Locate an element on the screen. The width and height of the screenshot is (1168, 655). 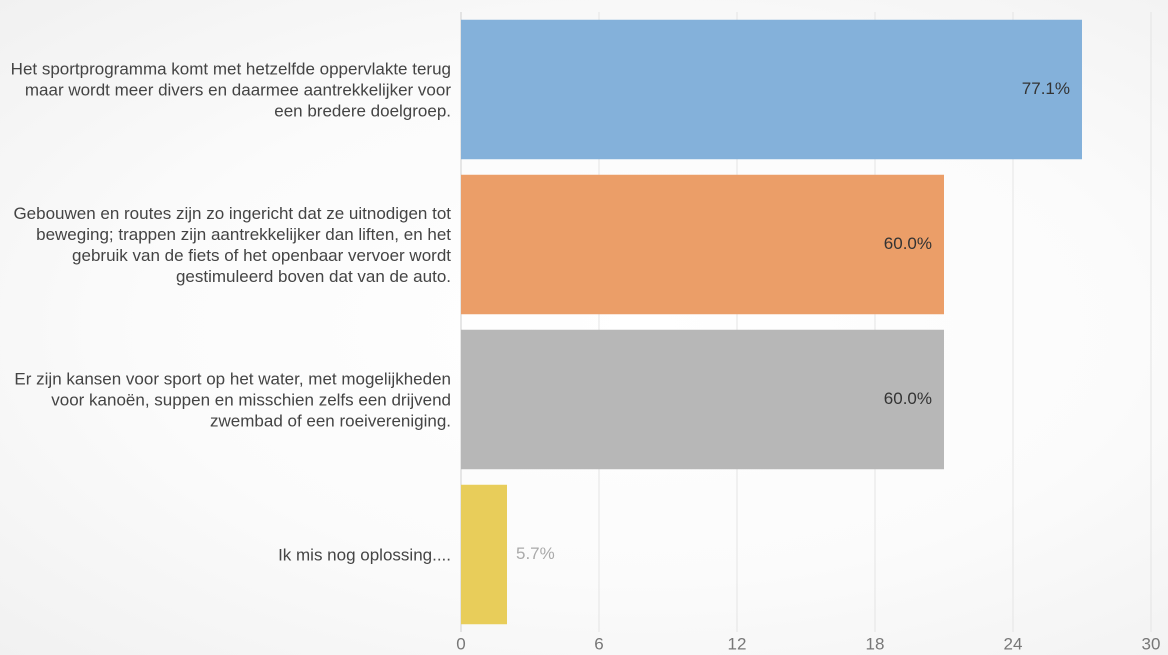
x-tick-label: 6 is located at coordinates (598, 643).